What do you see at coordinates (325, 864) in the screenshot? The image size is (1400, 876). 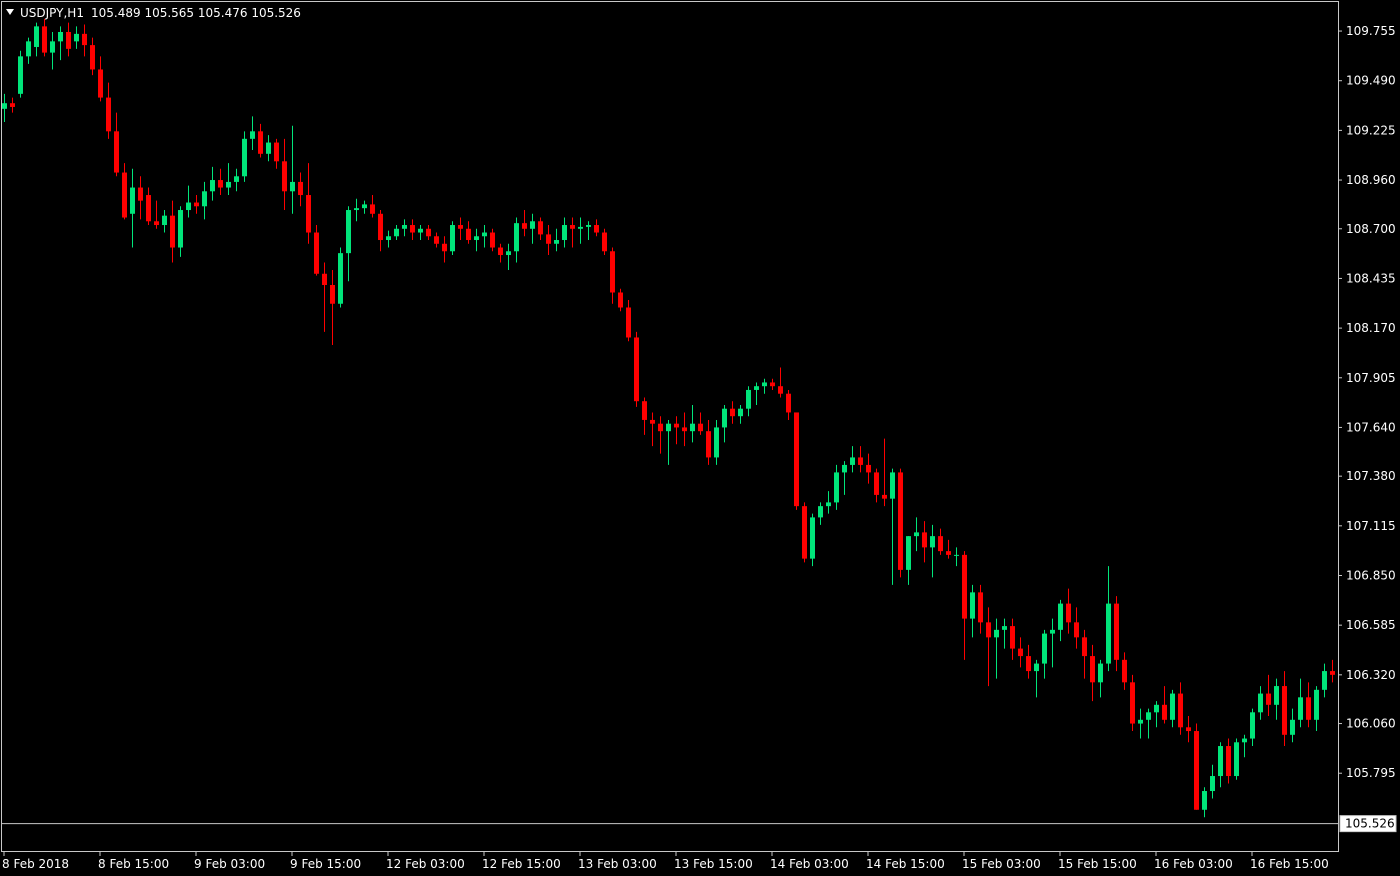 I see `x-tick-label: 9 Feb 15:00` at bounding box center [325, 864].